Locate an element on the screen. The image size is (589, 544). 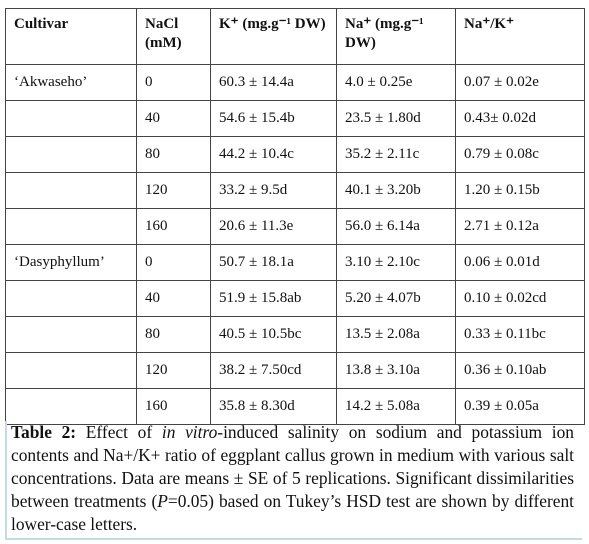
caption-label: Table 2: is located at coordinates (44, 432).